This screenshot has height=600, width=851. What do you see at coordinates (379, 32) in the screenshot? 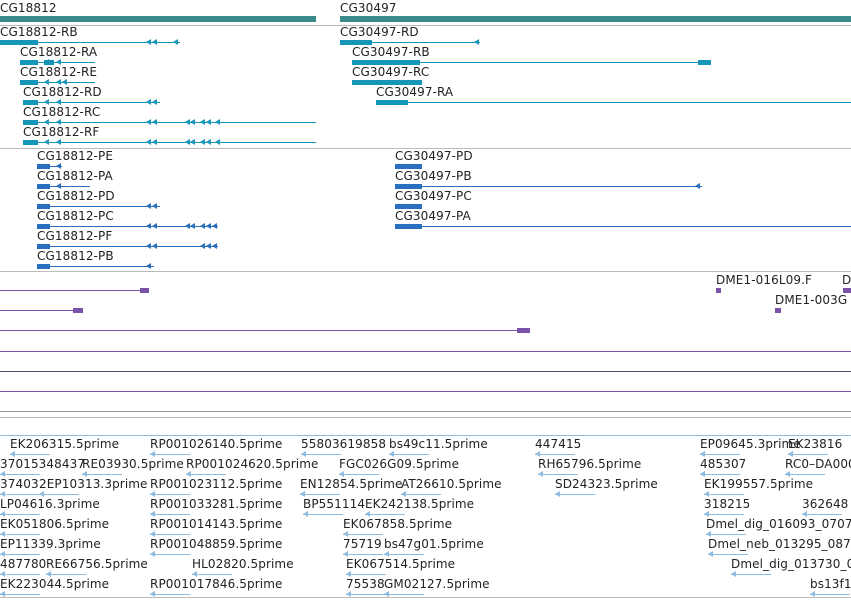
I see `transcript-label: CG30497-RD` at bounding box center [379, 32].